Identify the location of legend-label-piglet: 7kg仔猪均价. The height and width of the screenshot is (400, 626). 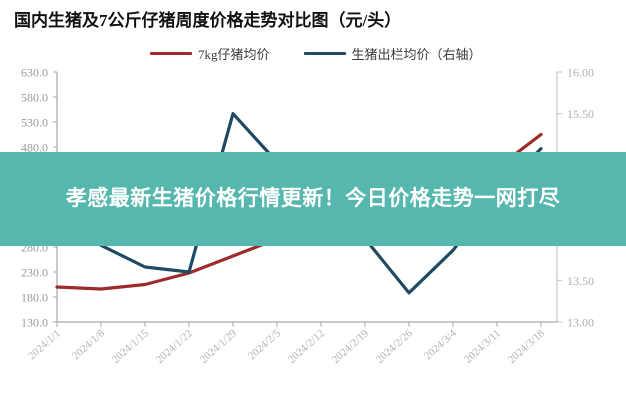
(234, 54).